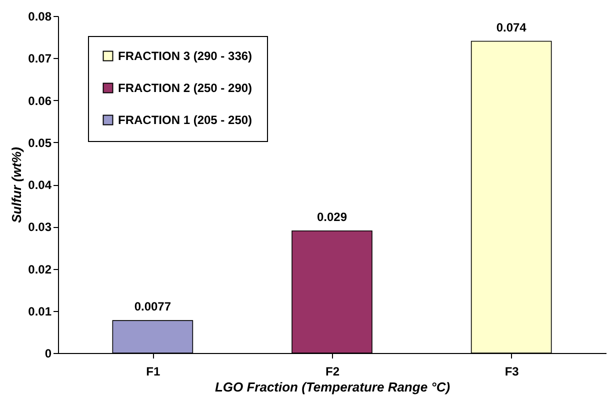 This screenshot has height=404, width=616. I want to click on legend-label: FRACTION 1 (205 - 250), so click(185, 120).